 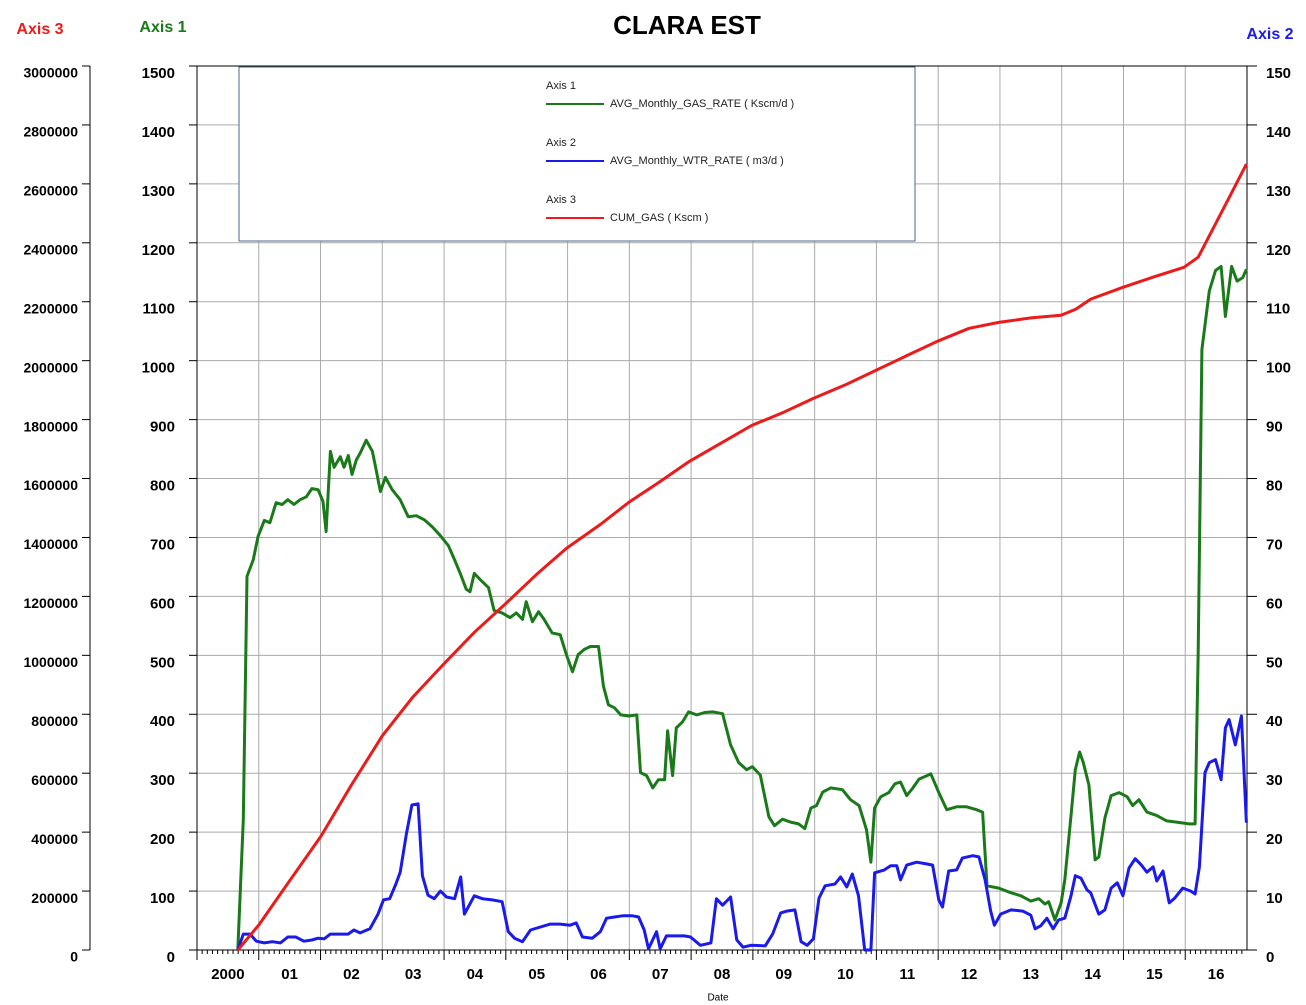 I want to click on y3-tick-label: 800000, so click(x=54, y=721).